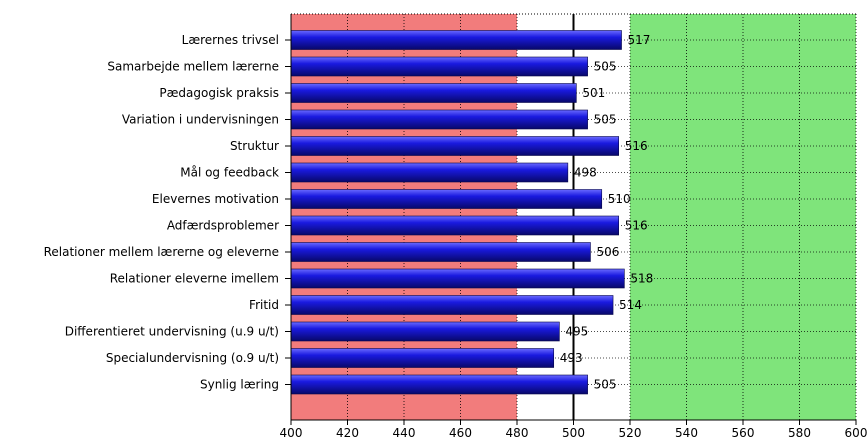 The width and height of the screenshot is (868, 441). I want to click on category-label-2: Pædagogisk praksis, so click(219, 93).